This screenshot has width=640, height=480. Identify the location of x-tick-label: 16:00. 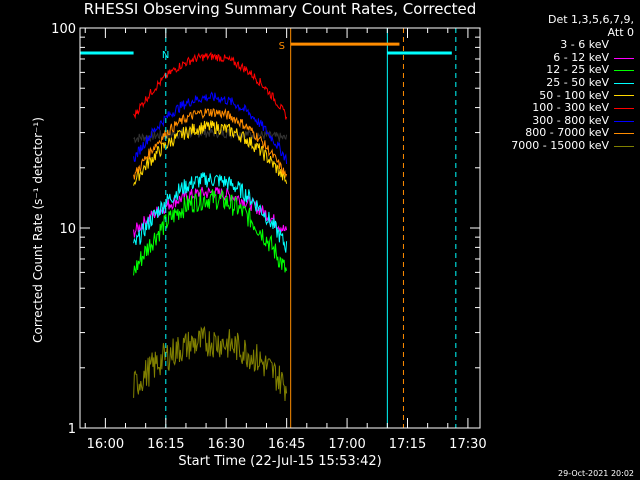
(105, 444).